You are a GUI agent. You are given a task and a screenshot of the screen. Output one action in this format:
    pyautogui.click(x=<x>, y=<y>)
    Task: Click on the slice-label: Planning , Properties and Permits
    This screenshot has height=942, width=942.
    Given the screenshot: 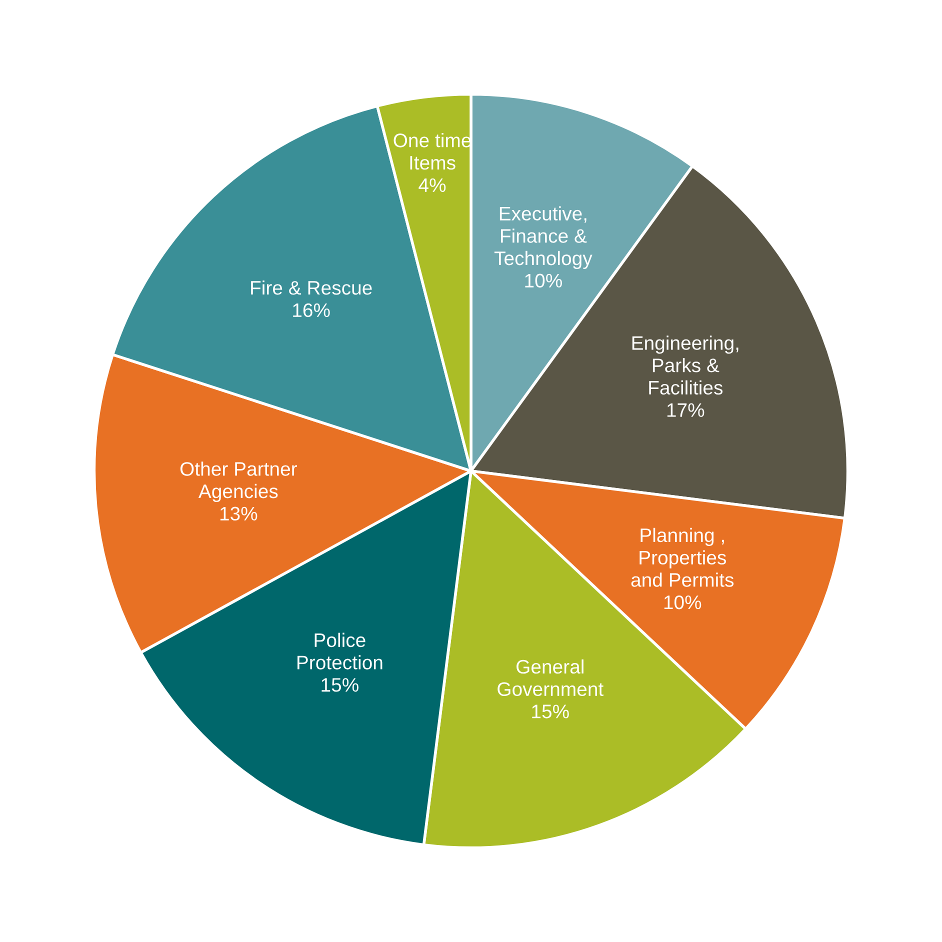 What is the action you would take?
    pyautogui.click(x=682, y=557)
    